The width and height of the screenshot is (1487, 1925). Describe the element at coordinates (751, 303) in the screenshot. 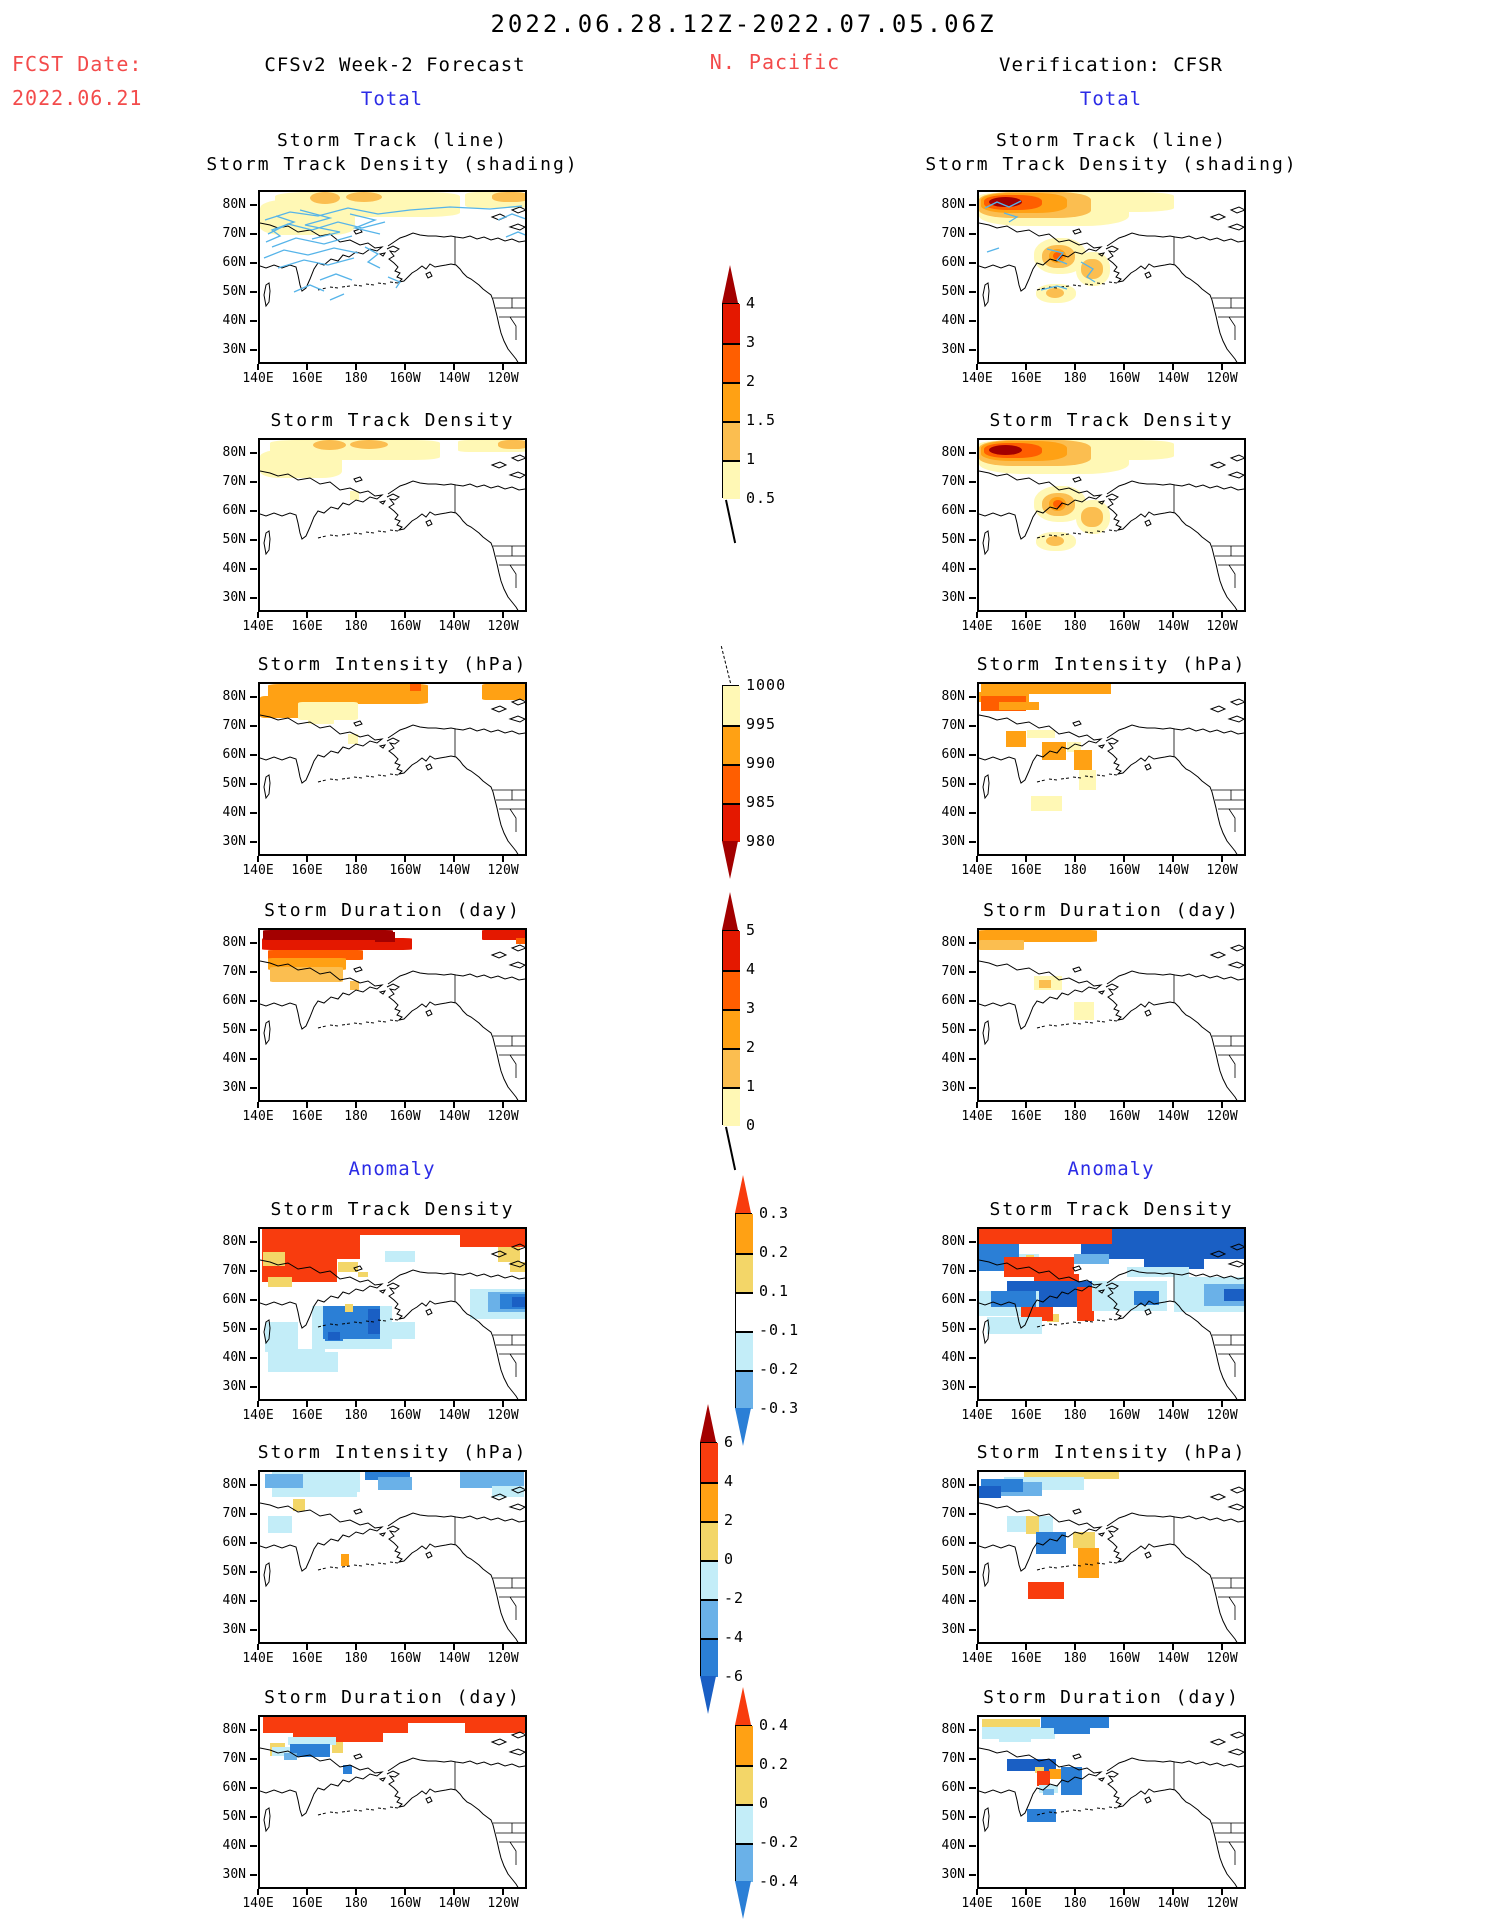

I see `colorbar-label: 4` at that location.